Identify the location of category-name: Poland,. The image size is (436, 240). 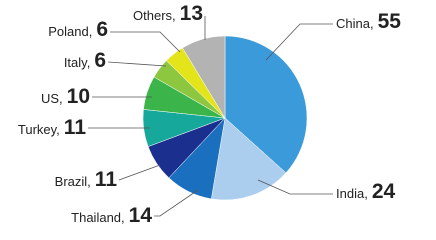
(70, 31).